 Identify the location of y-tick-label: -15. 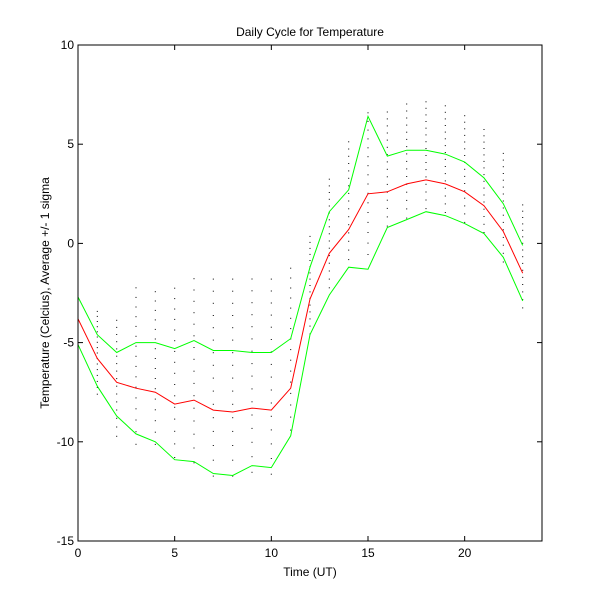
(66, 541).